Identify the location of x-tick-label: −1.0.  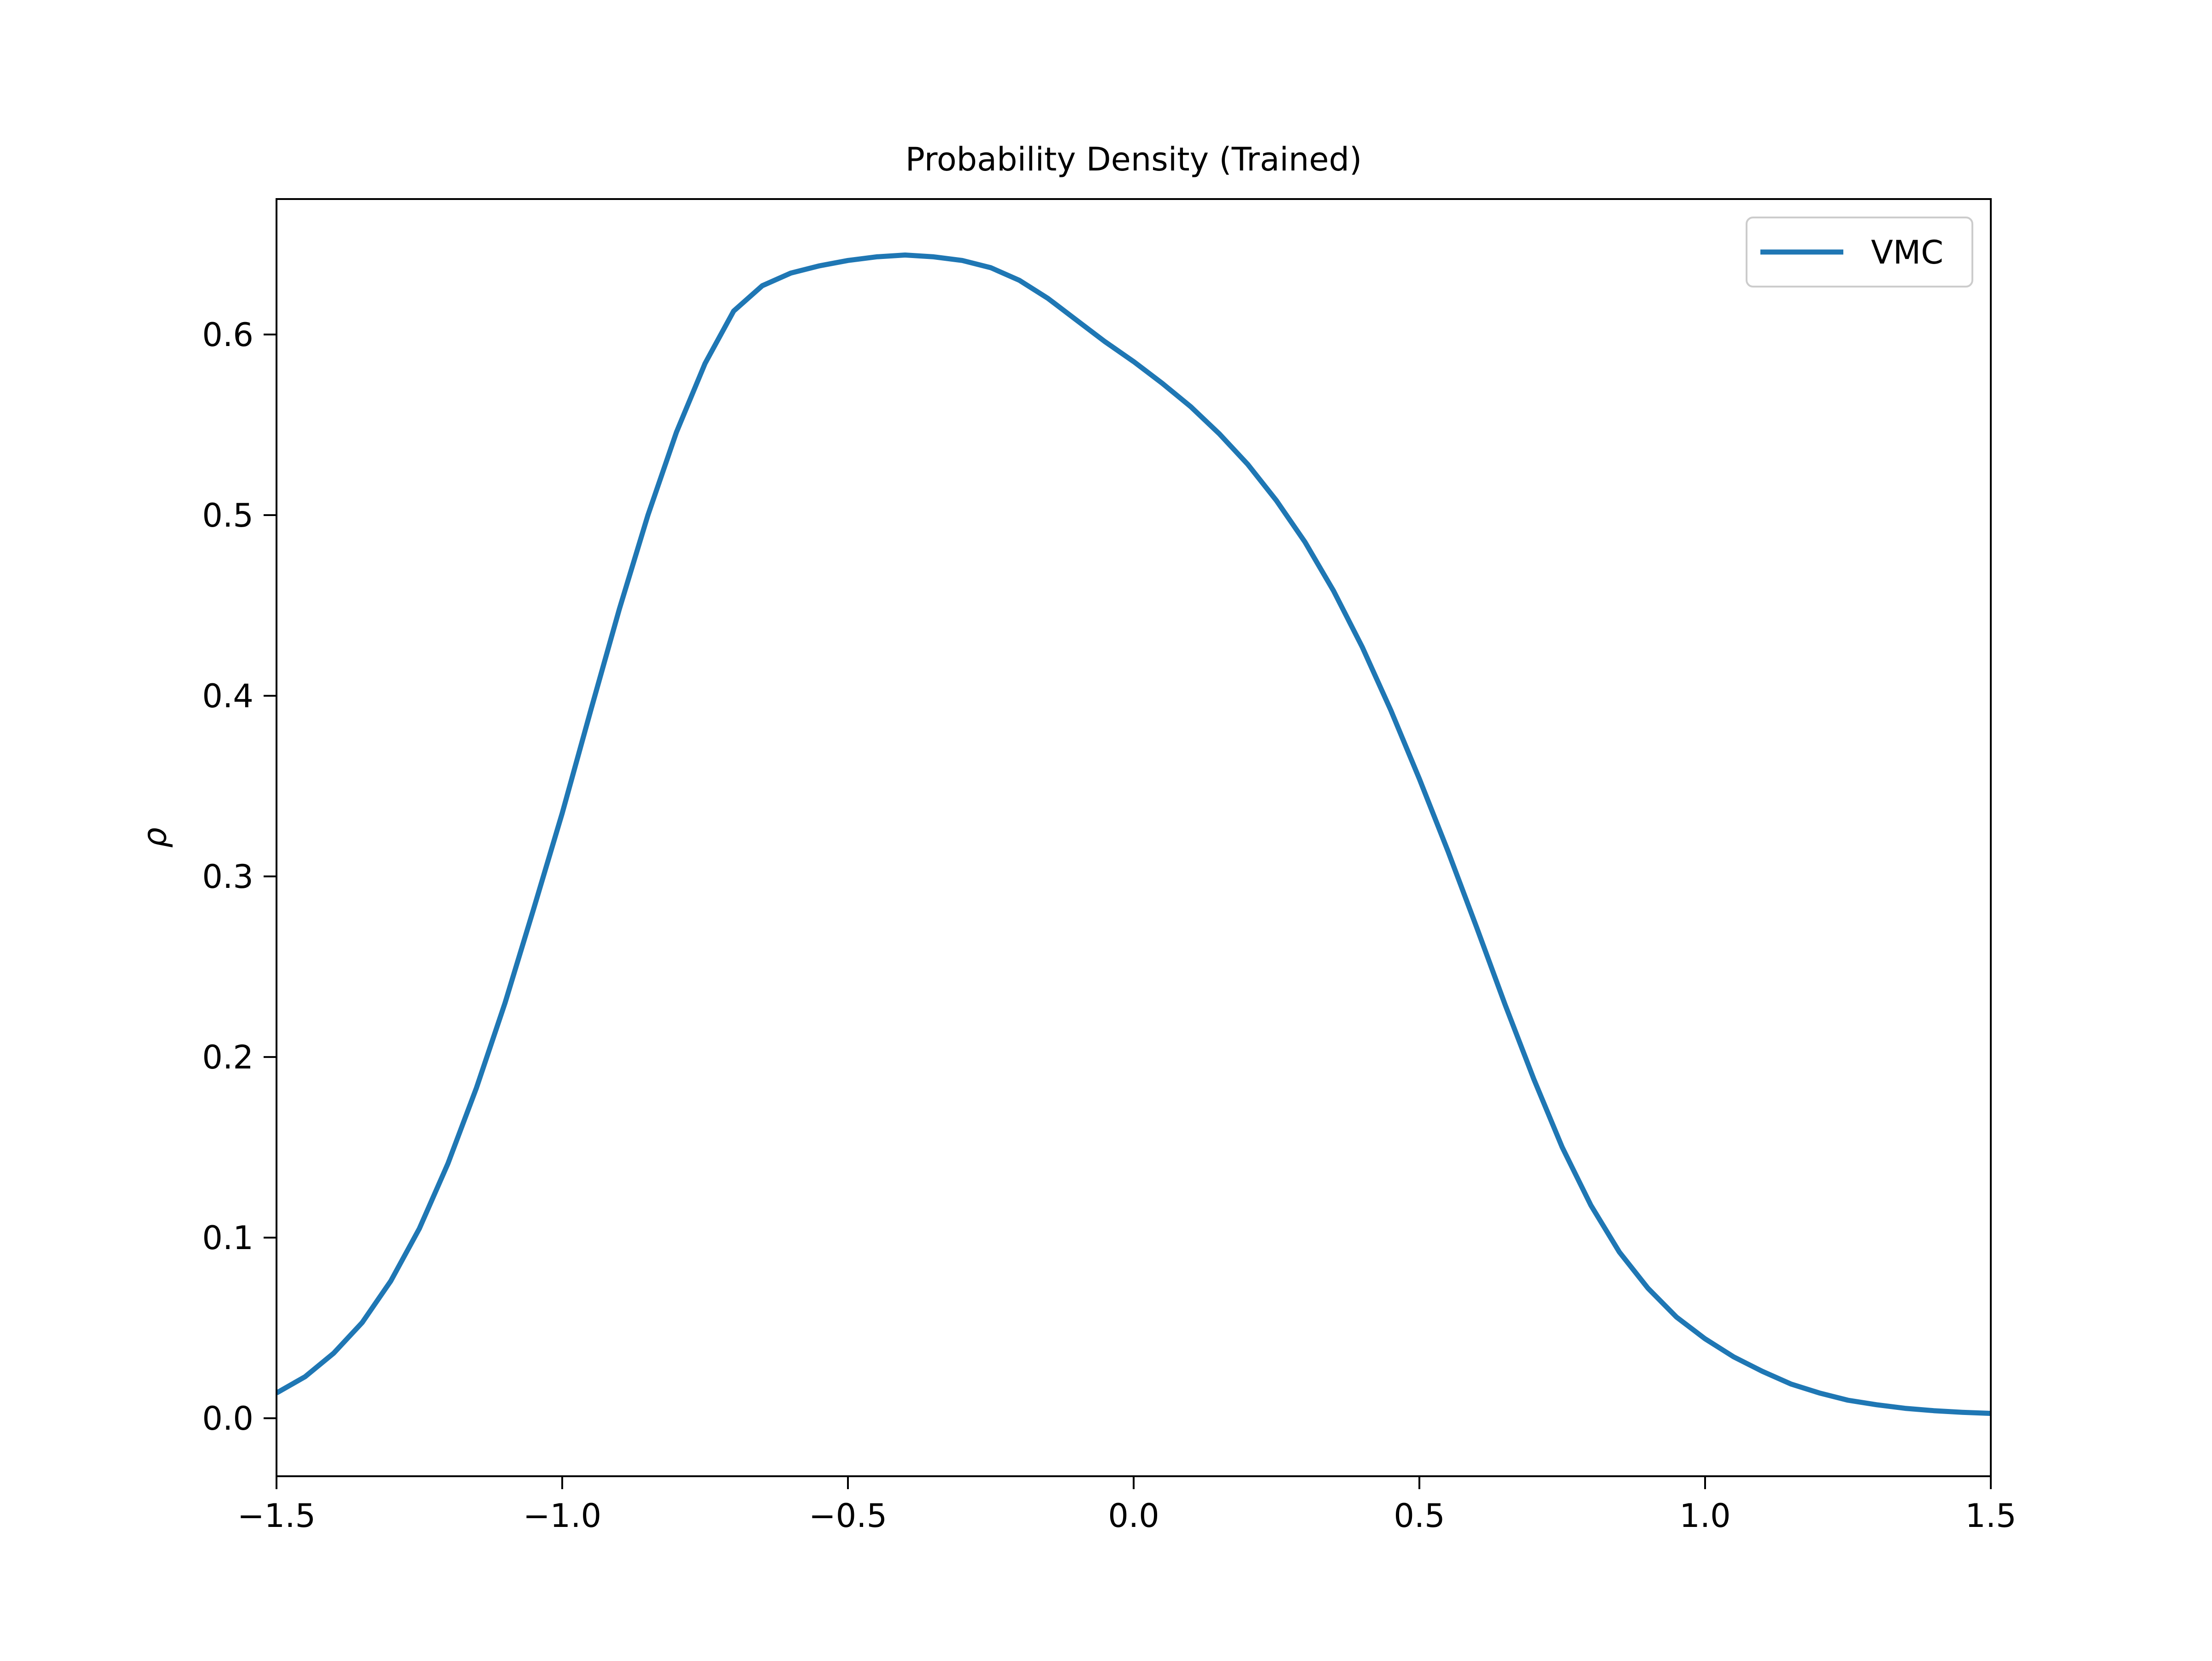
(562, 1516).